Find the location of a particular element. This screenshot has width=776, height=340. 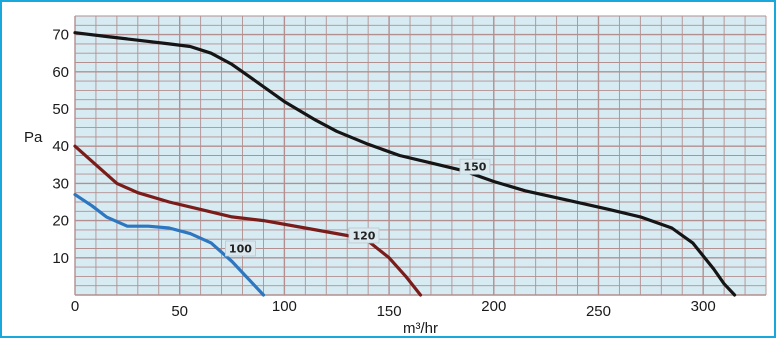

y-axis-label: Pa is located at coordinates (33, 137).